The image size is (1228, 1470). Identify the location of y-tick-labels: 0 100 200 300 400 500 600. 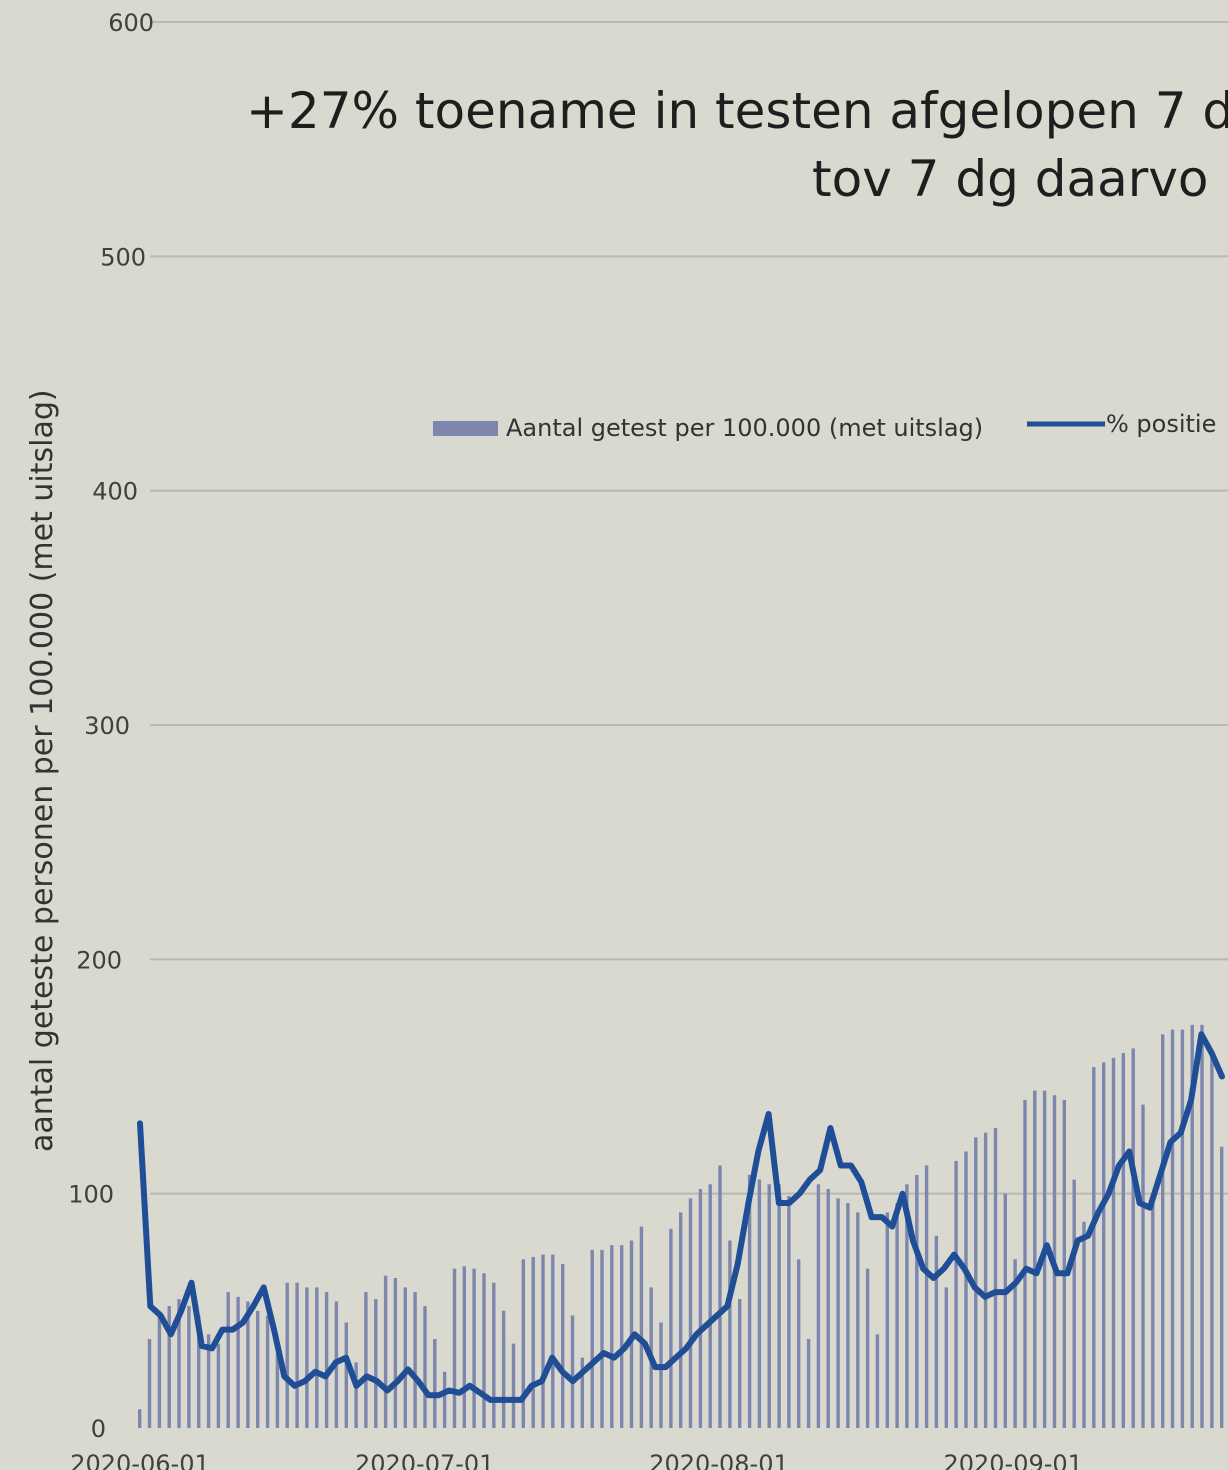
(111, 726).